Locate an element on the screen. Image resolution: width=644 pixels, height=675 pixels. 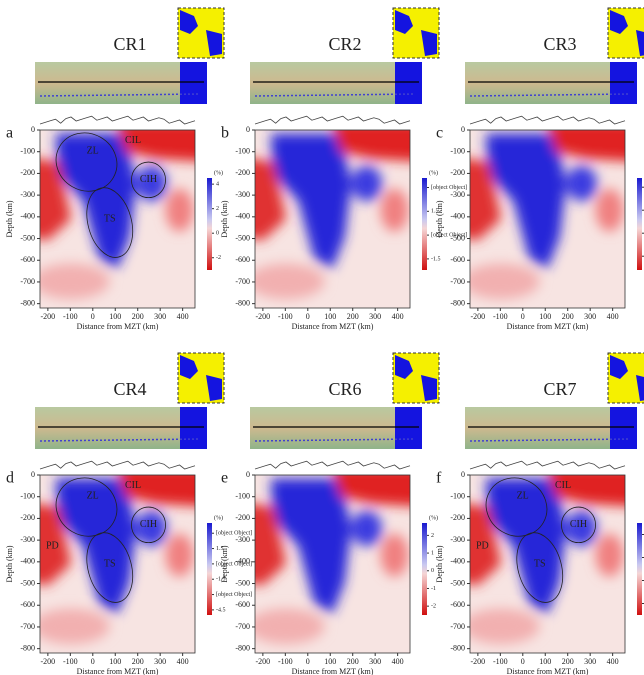
anomalies is located at coordinates (332, 560).